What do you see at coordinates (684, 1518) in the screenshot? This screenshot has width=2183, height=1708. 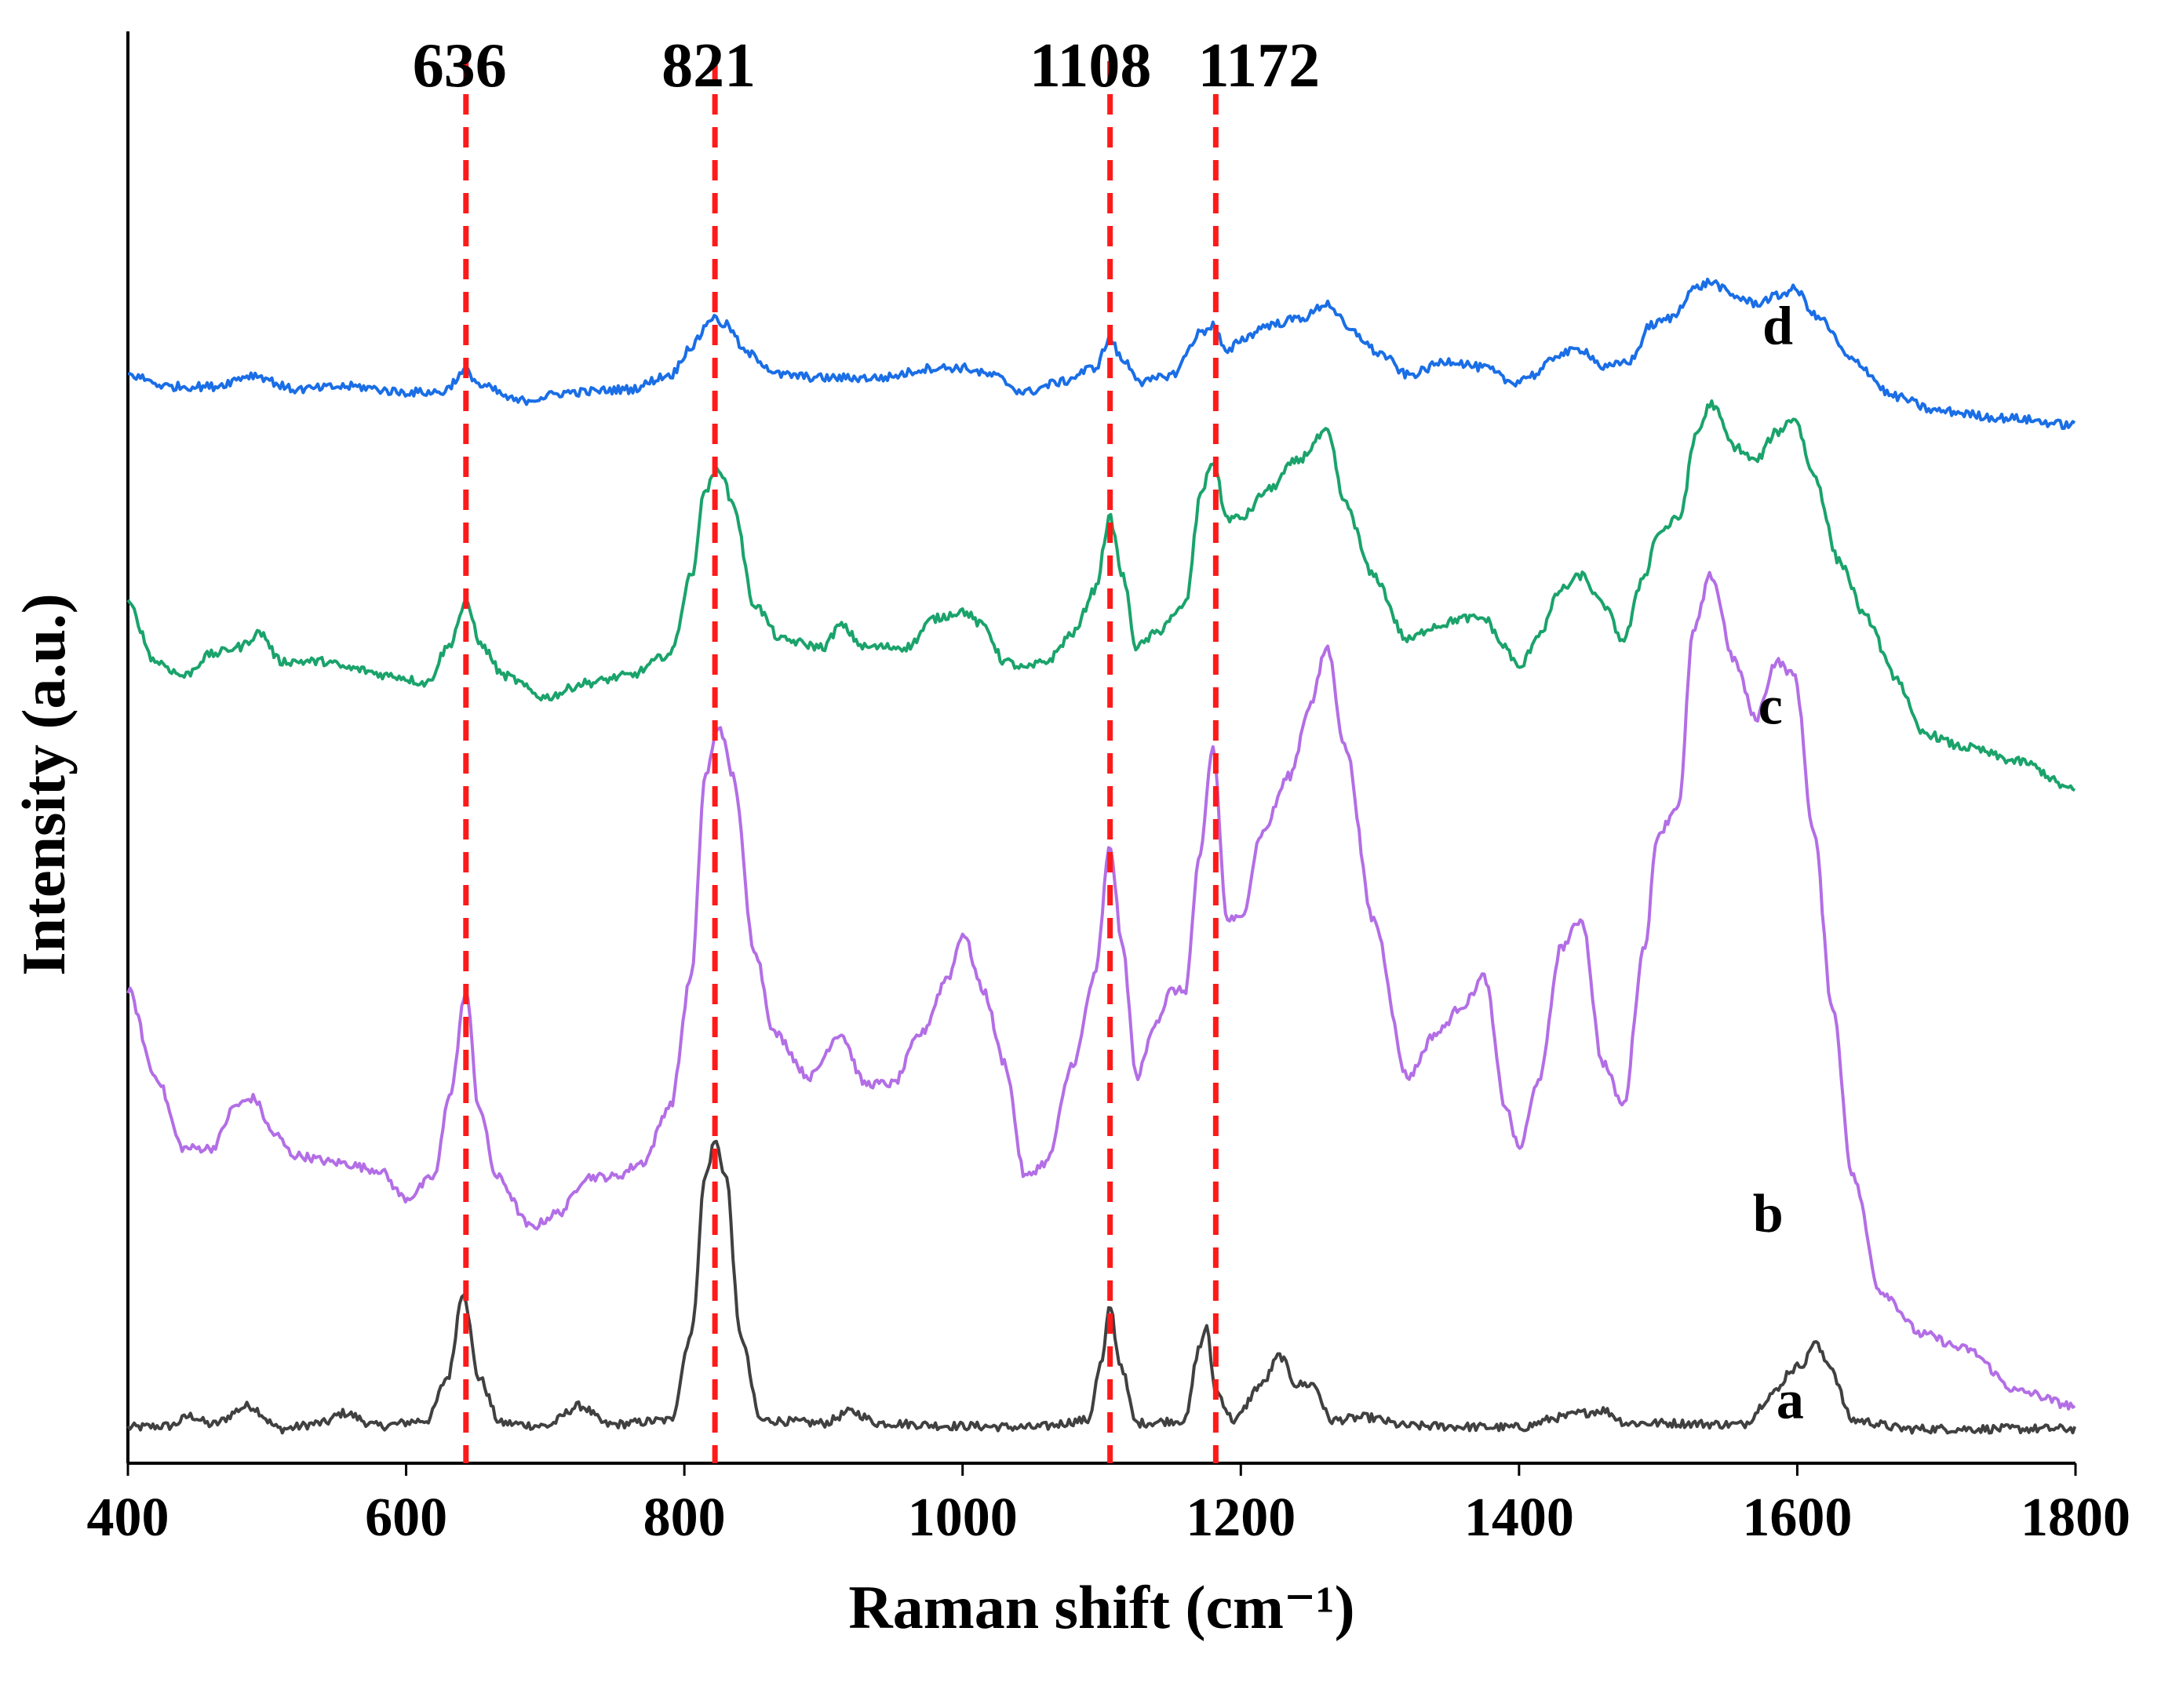 I see `x-tick-label: 800` at bounding box center [684, 1518].